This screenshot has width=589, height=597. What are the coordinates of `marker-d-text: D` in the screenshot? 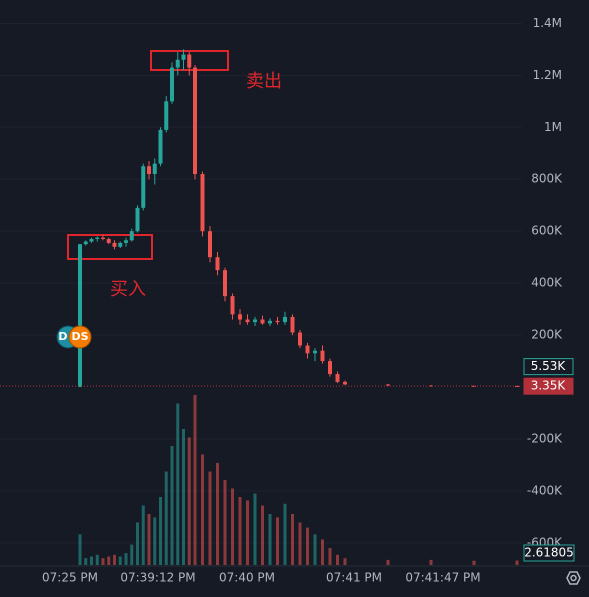 It's located at (62, 336).